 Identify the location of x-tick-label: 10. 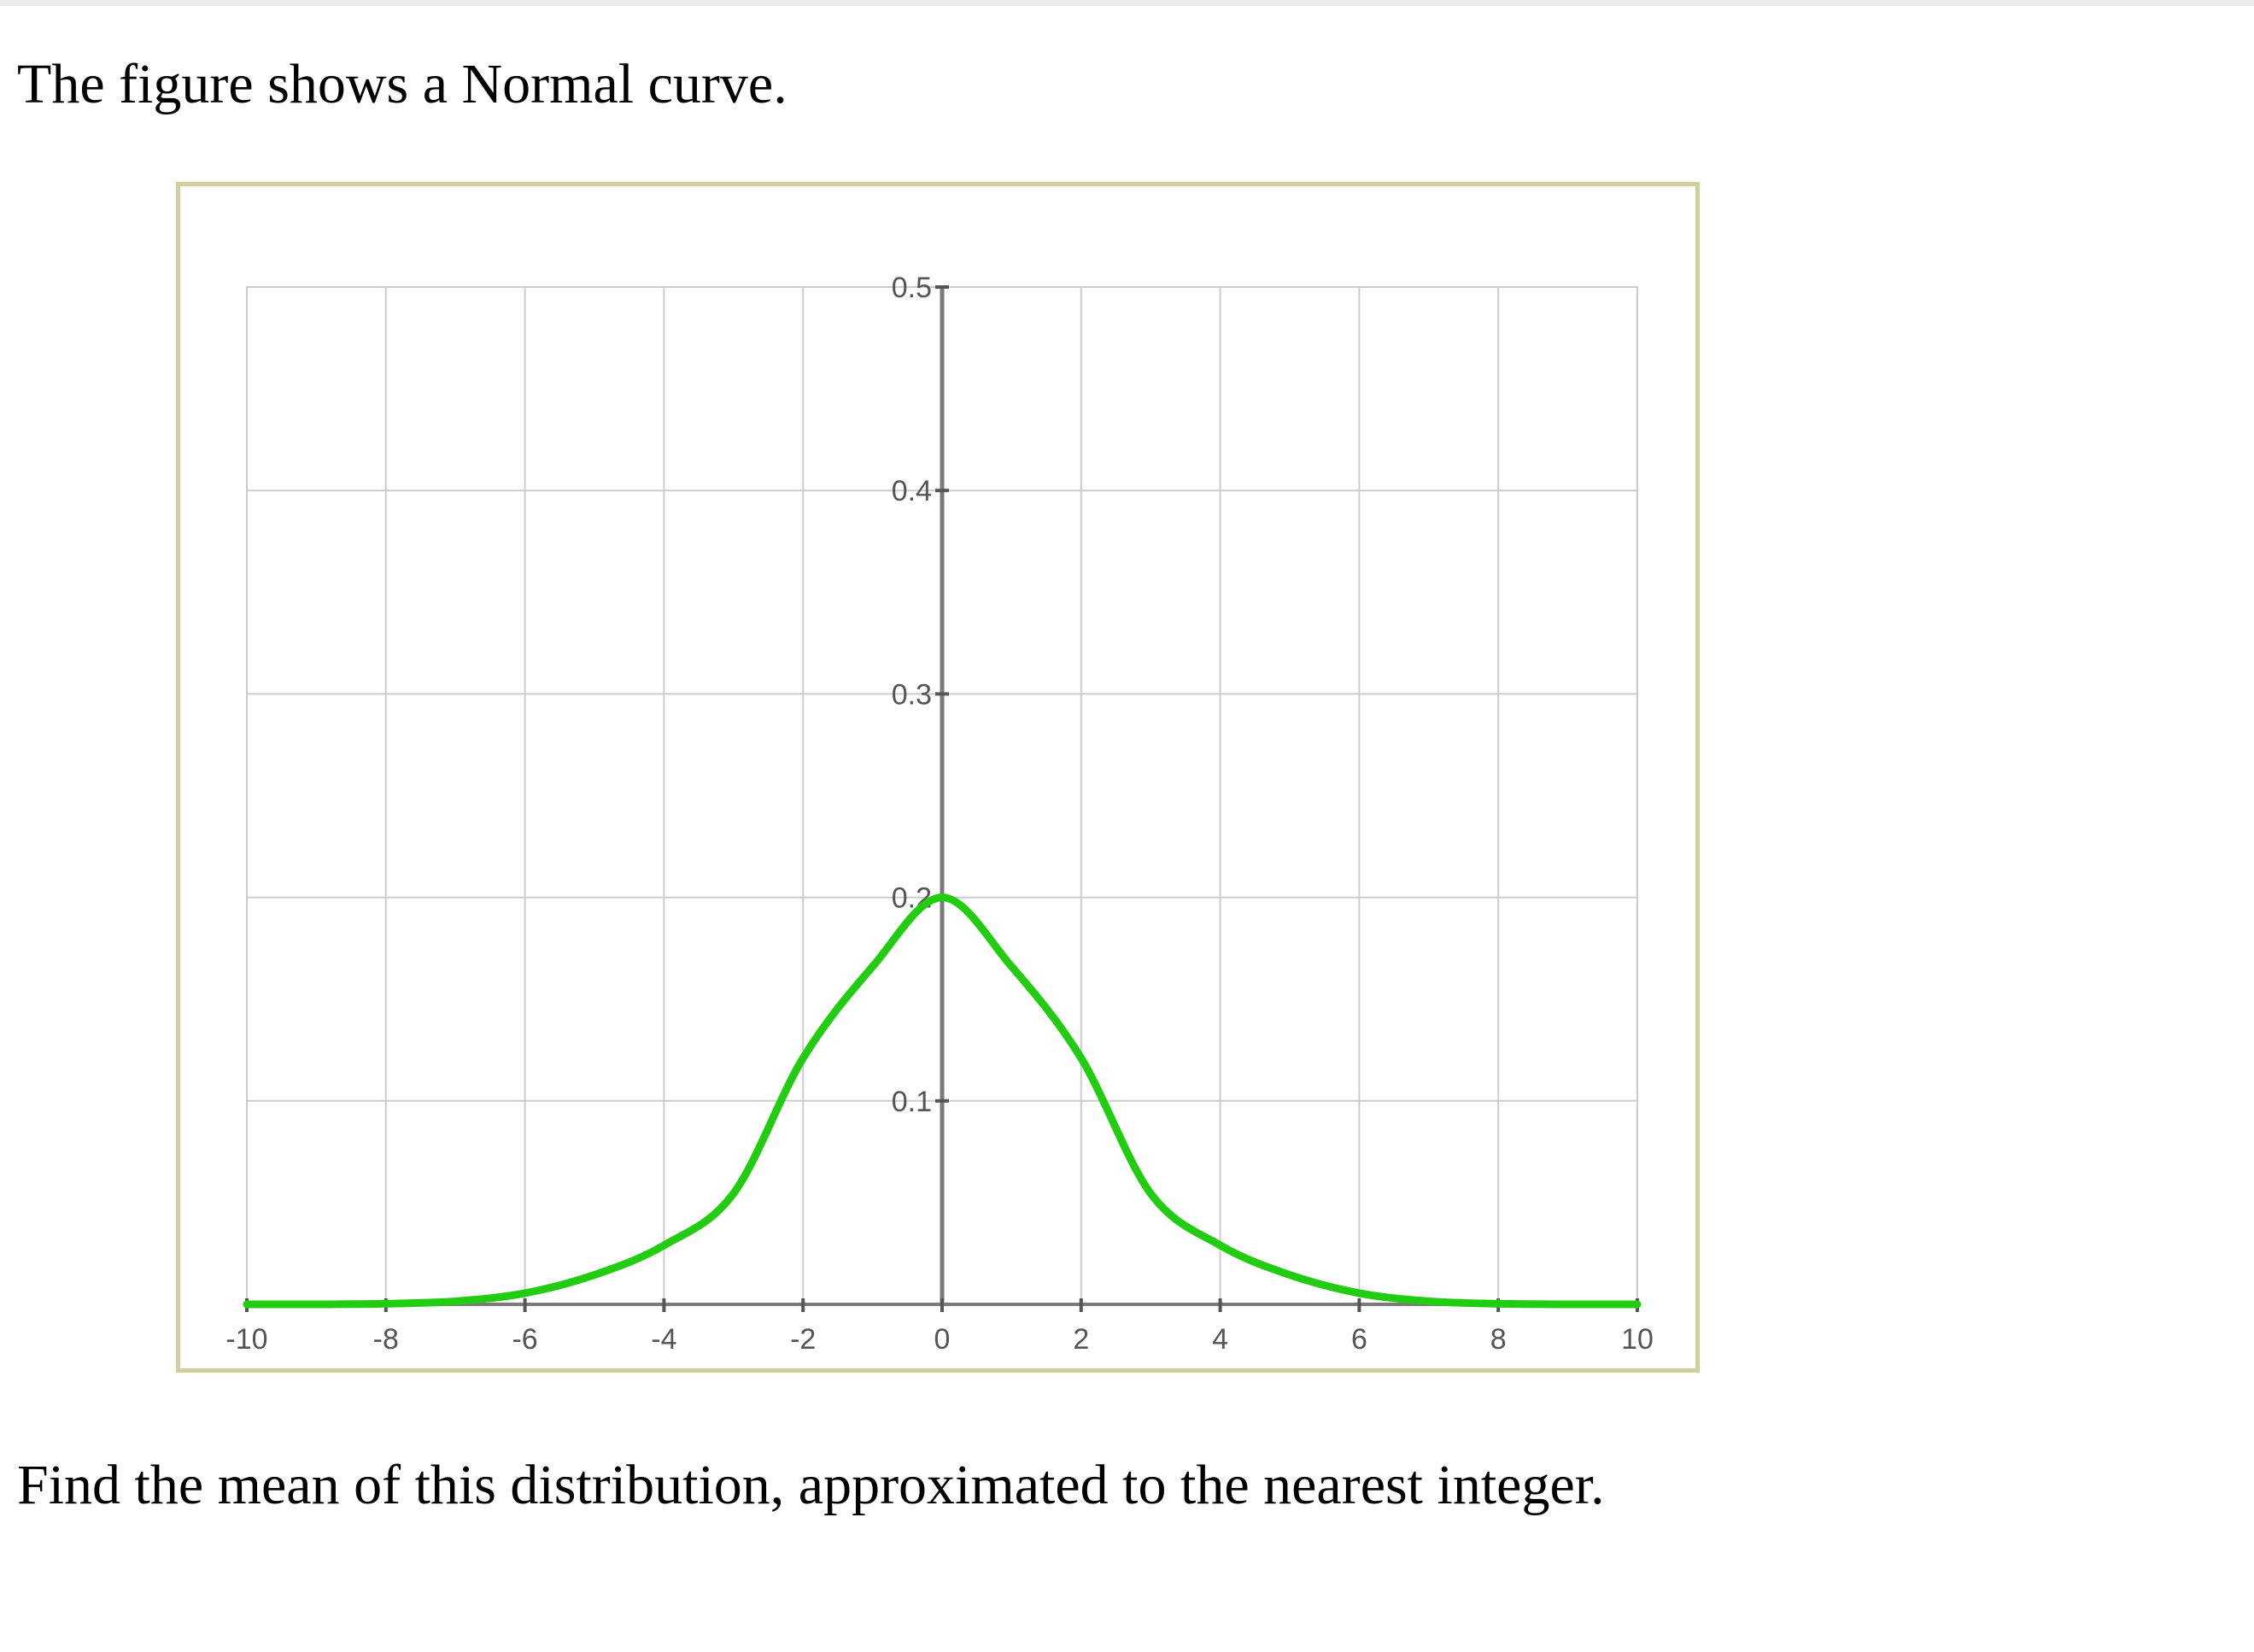
(1637, 1339).